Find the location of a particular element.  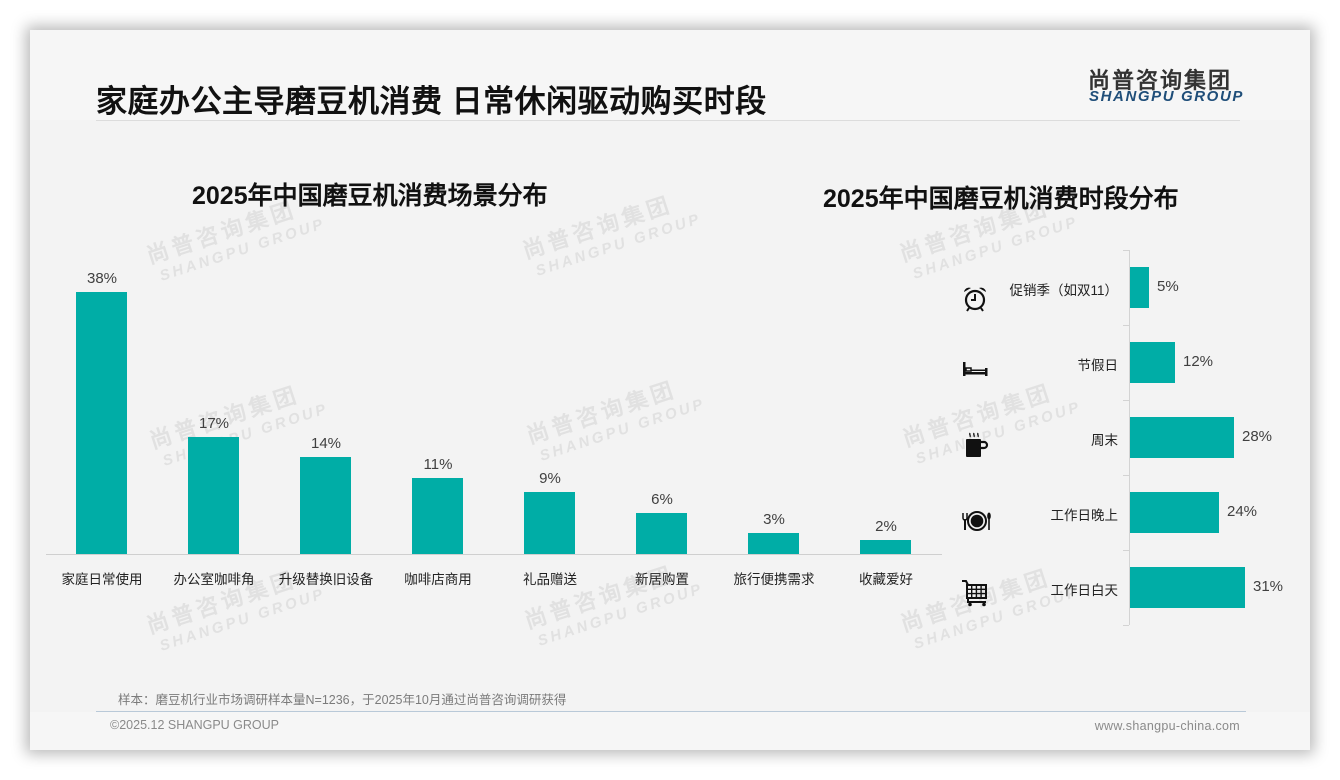

time-distribution-chart: 促销季（如双11） 5% 节假日 12% 周末 28% 工作日晚上 24% 工作日白天 31% is located at coordinates (1115, 440).